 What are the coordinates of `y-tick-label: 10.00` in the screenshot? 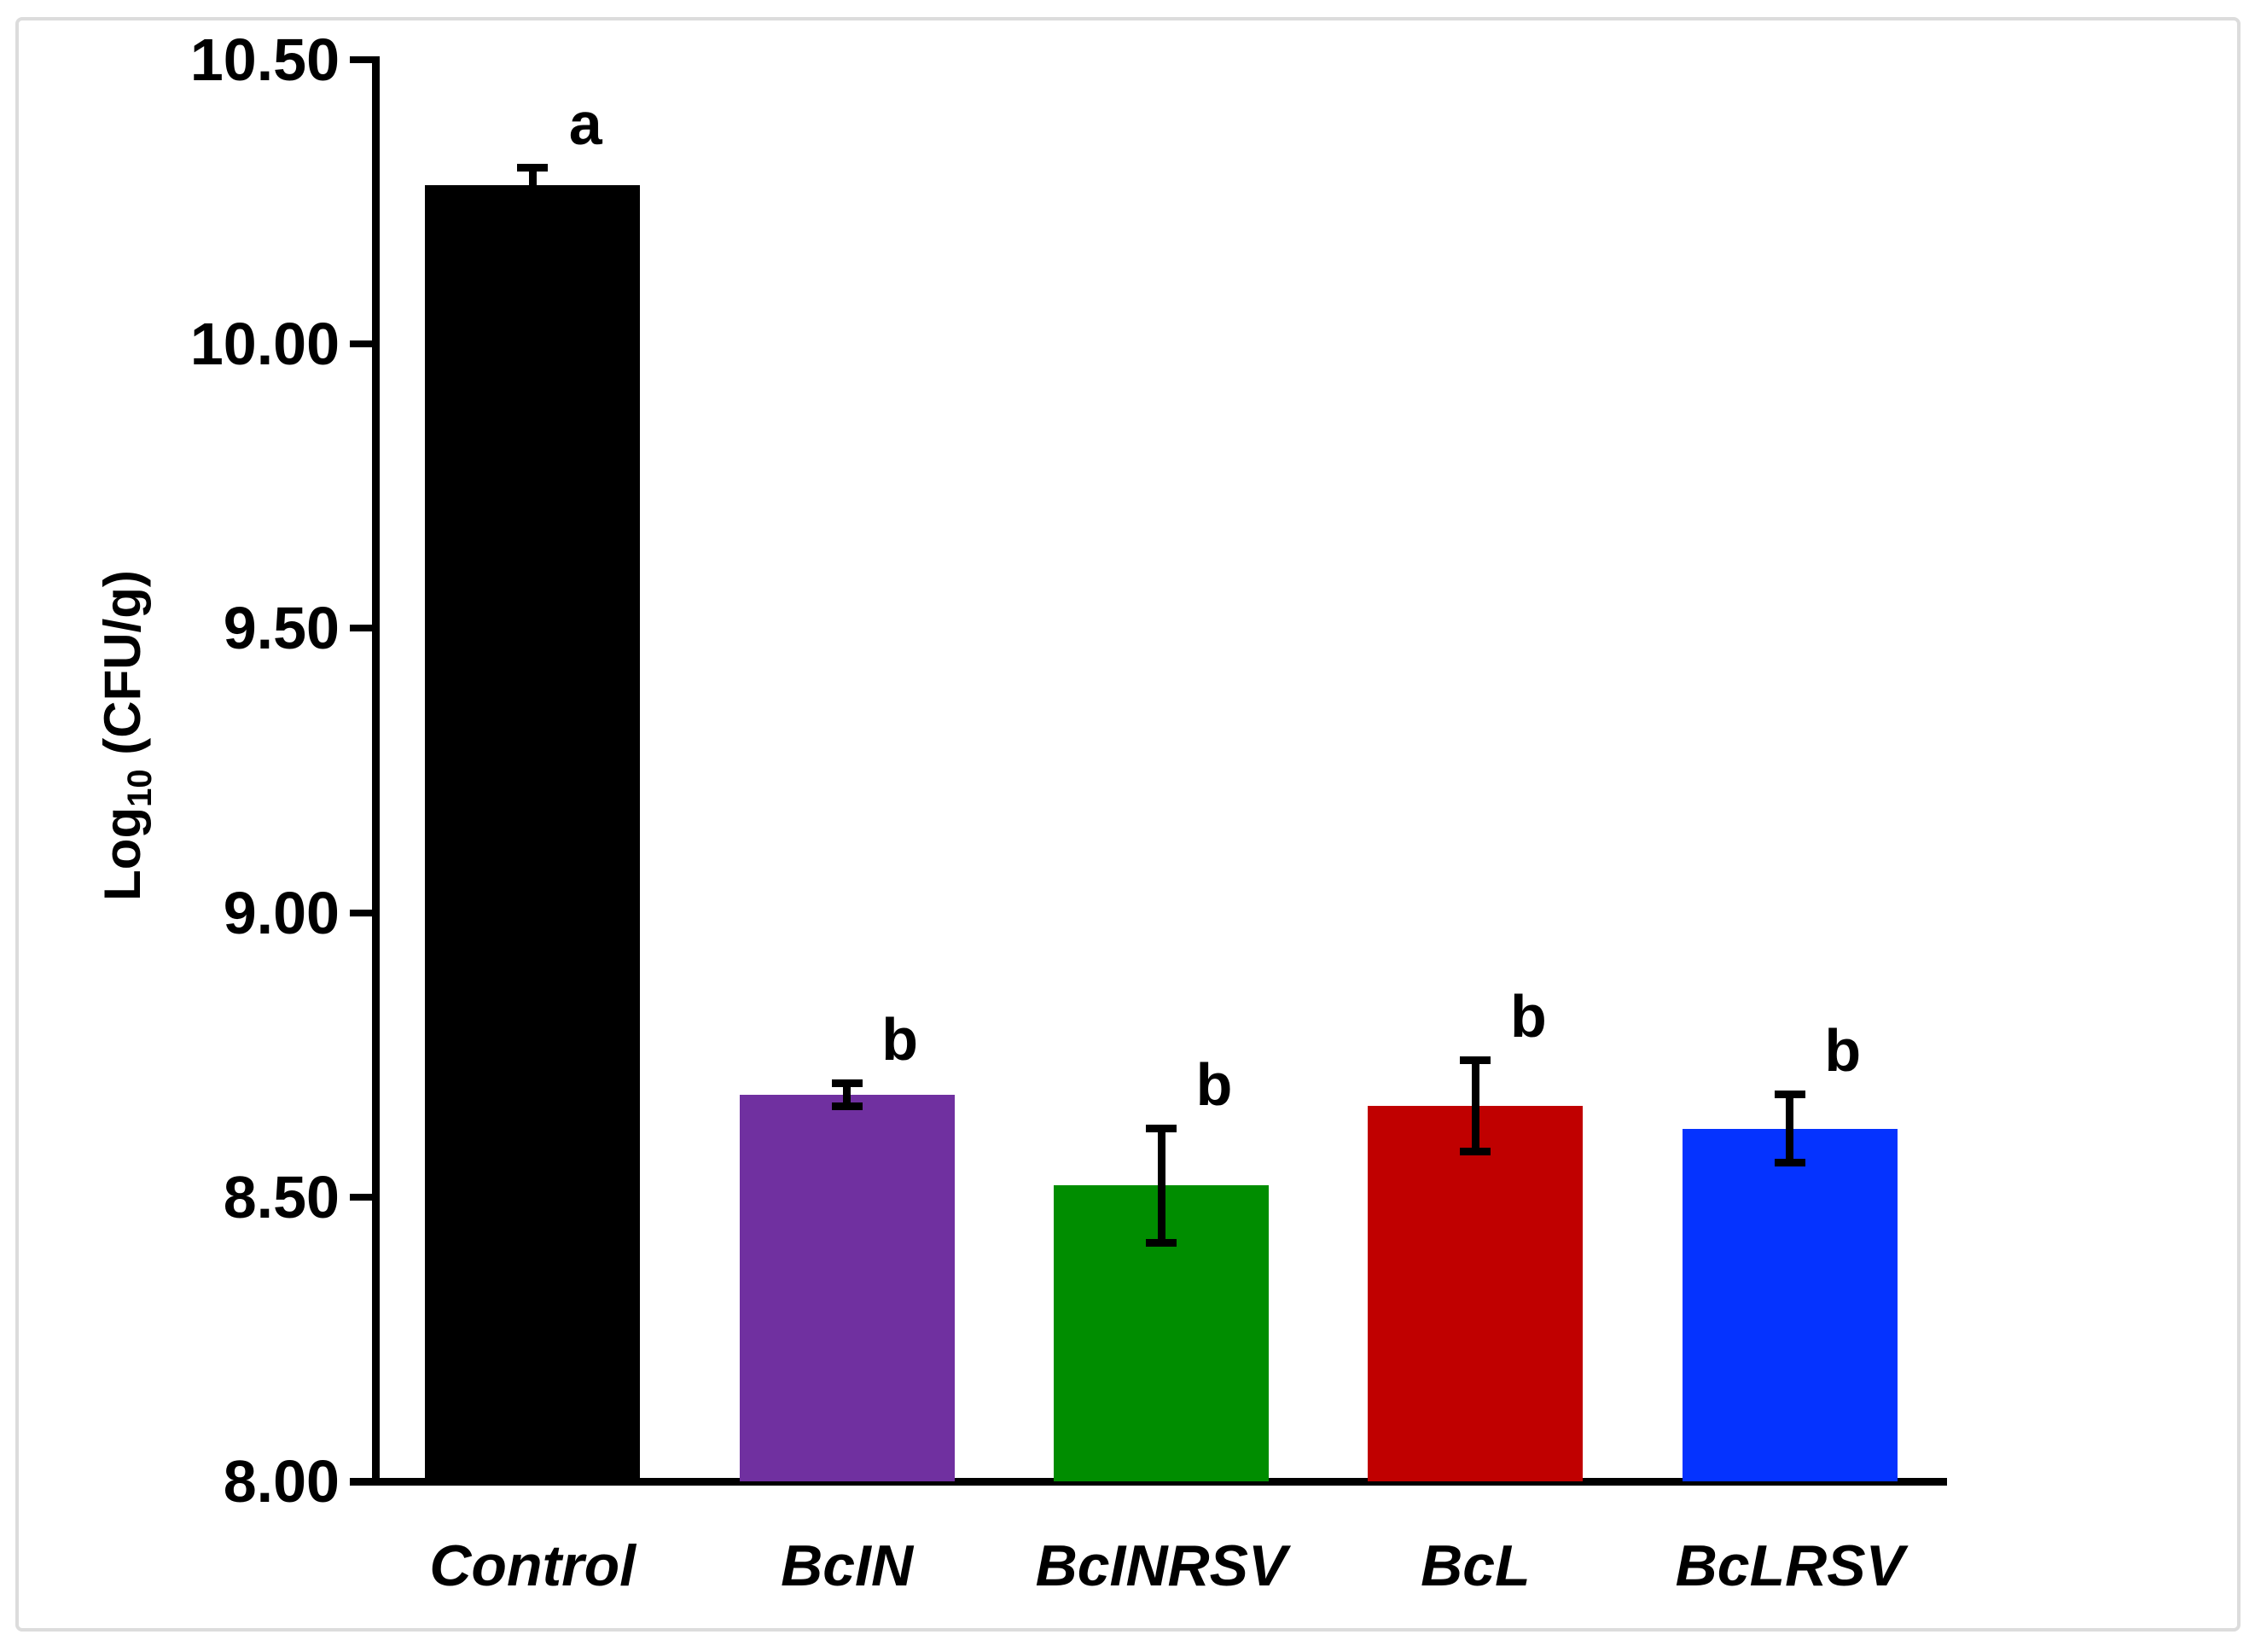 It's located at (264, 344).